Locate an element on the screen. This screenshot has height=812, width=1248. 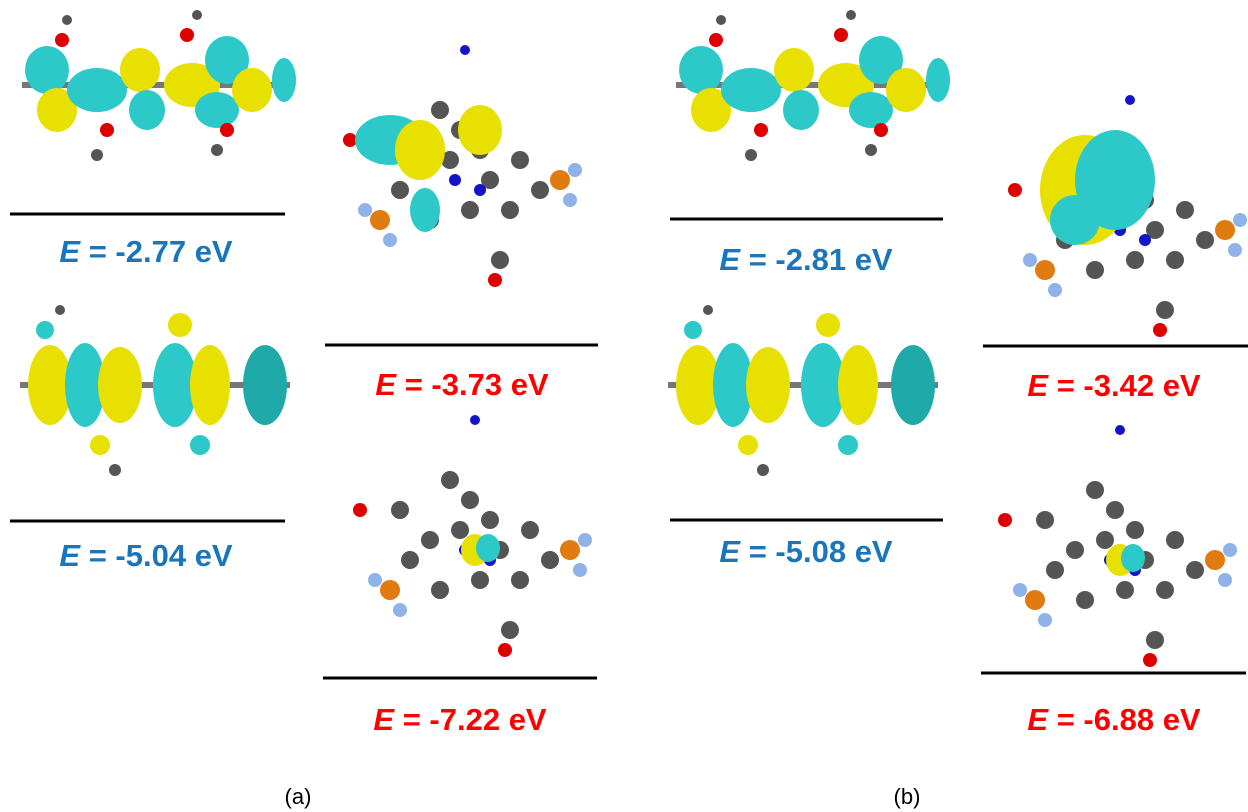
energy-label: E = -3.42 eV is located at coordinates (1114, 385).